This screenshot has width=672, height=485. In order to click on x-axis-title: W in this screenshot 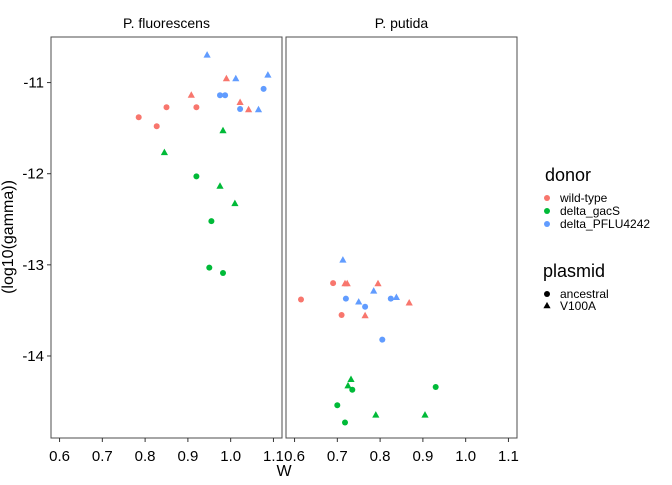, I will do `click(284, 471)`.